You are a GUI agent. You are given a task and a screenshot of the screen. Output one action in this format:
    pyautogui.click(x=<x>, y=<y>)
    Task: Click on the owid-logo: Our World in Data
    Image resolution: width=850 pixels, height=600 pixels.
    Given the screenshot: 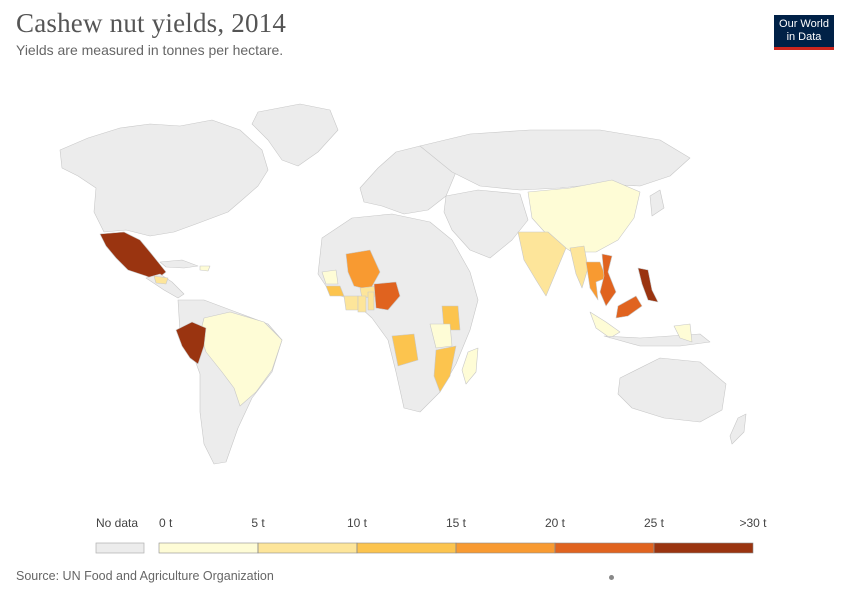 What is the action you would take?
    pyautogui.click(x=804, y=32)
    